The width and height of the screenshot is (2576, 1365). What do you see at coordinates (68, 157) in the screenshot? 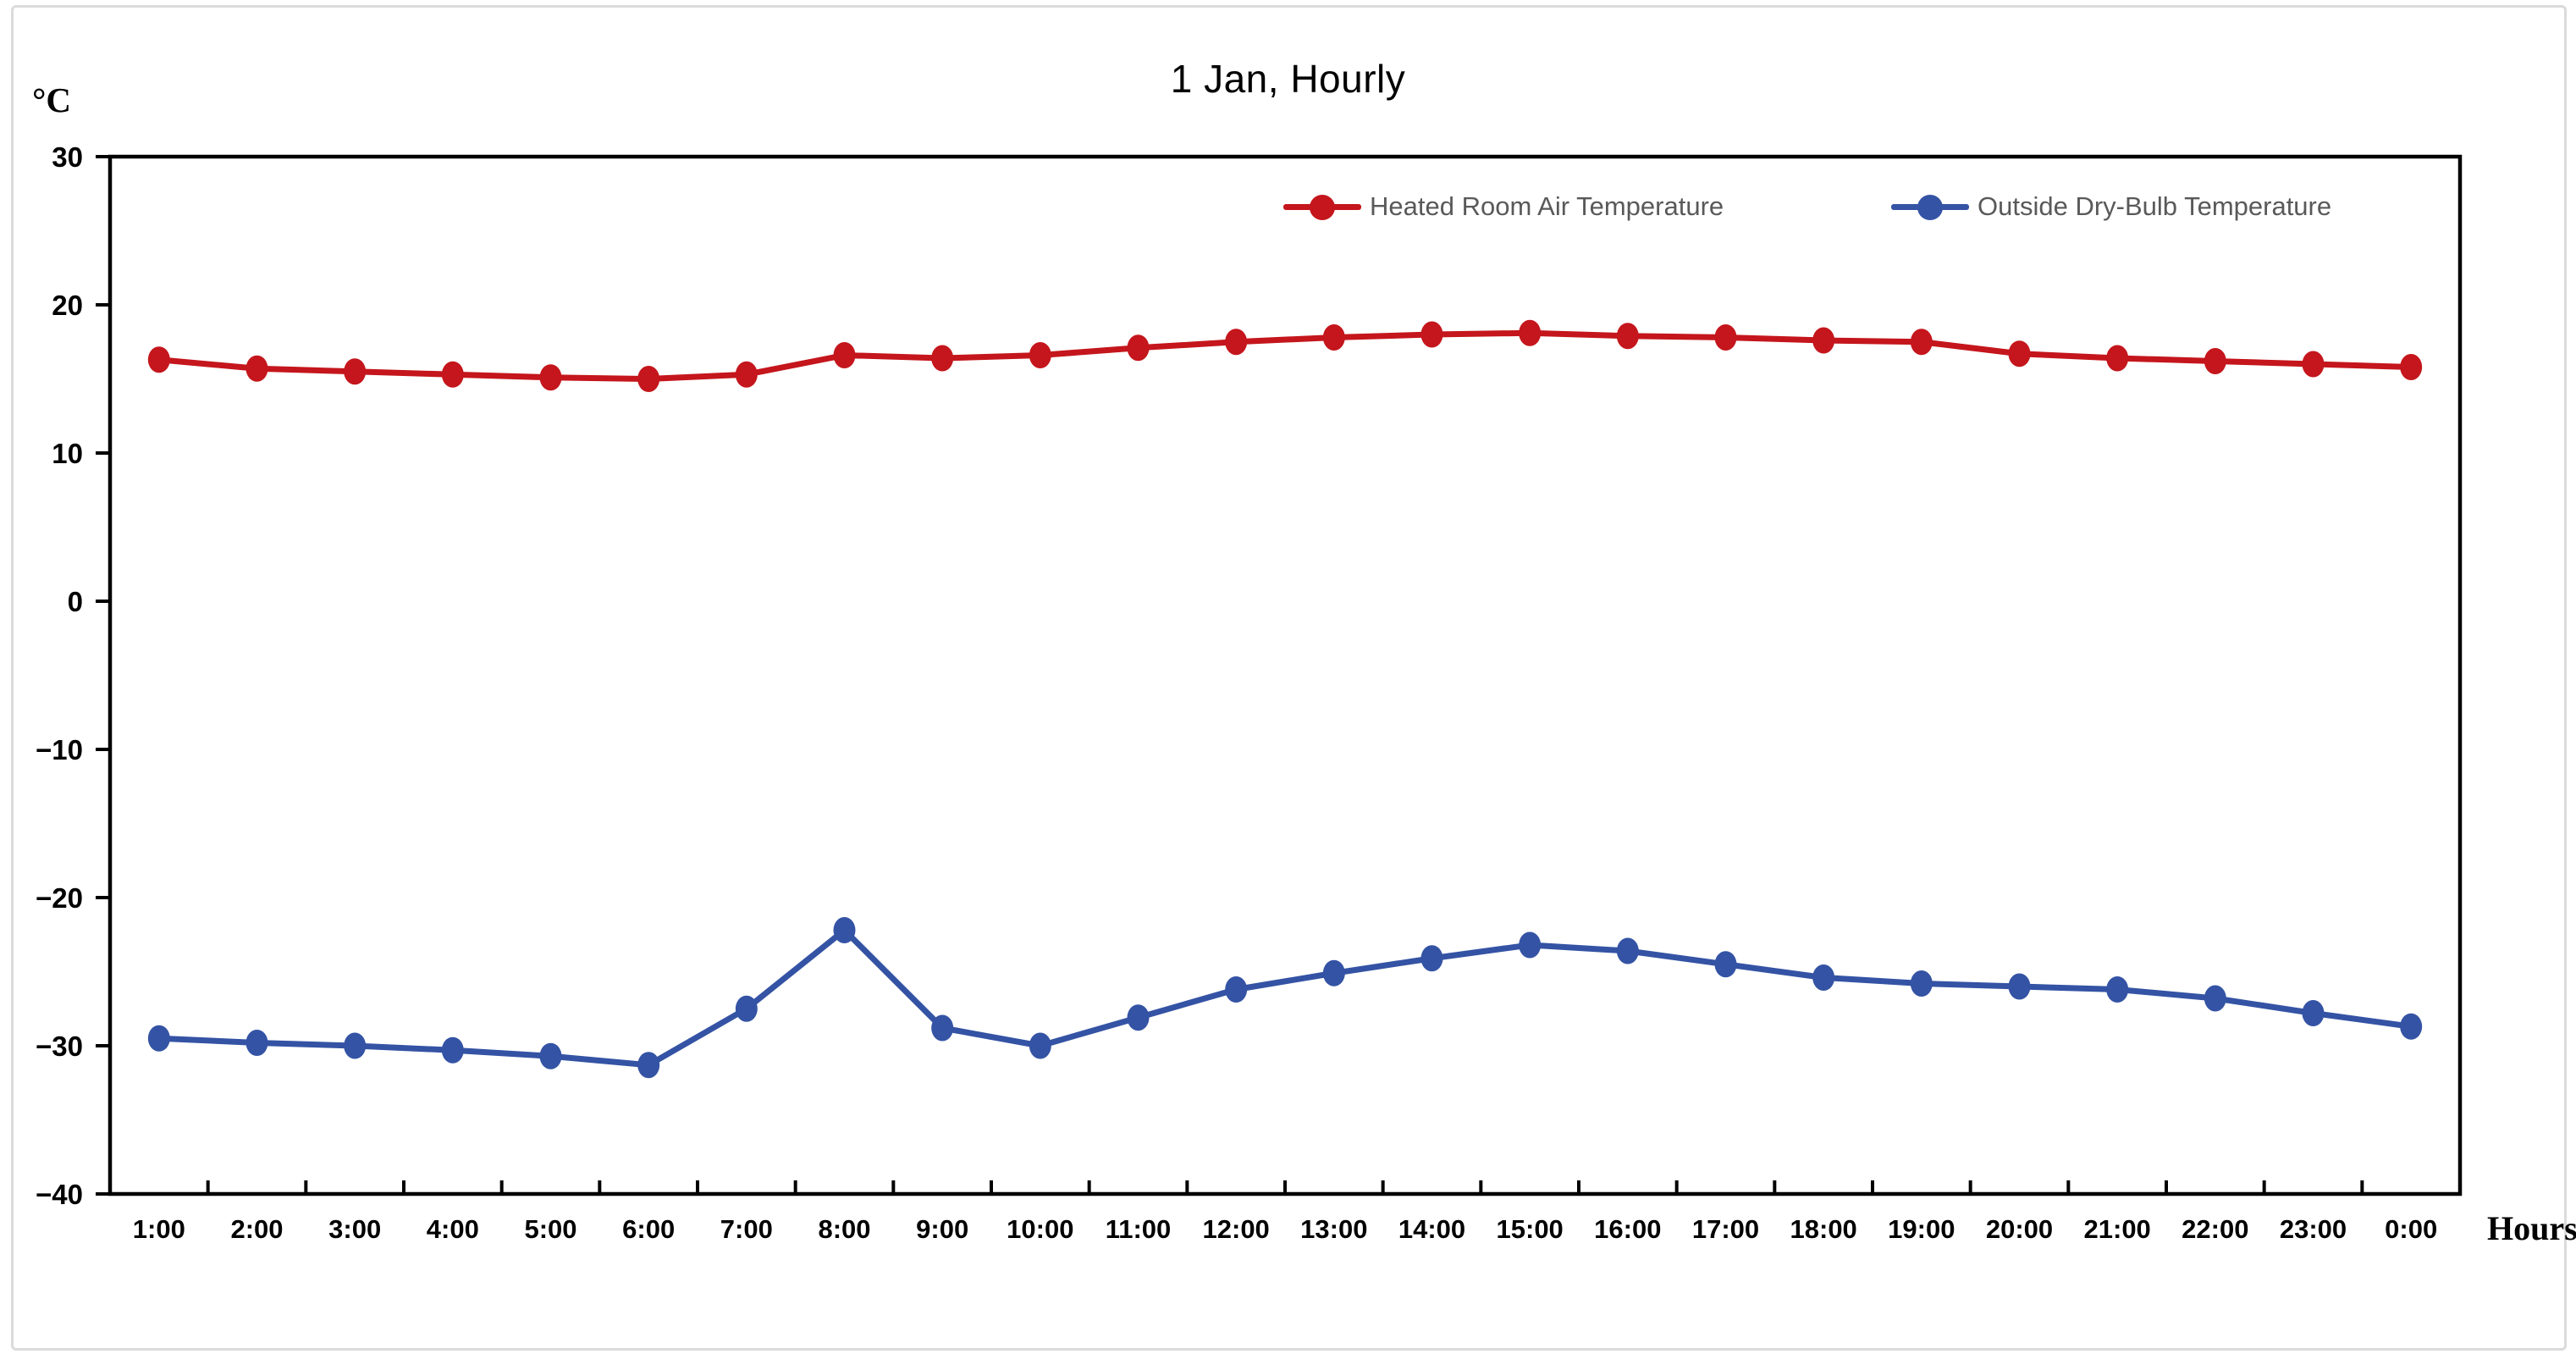
I see `y-tick-label: 30` at bounding box center [68, 157].